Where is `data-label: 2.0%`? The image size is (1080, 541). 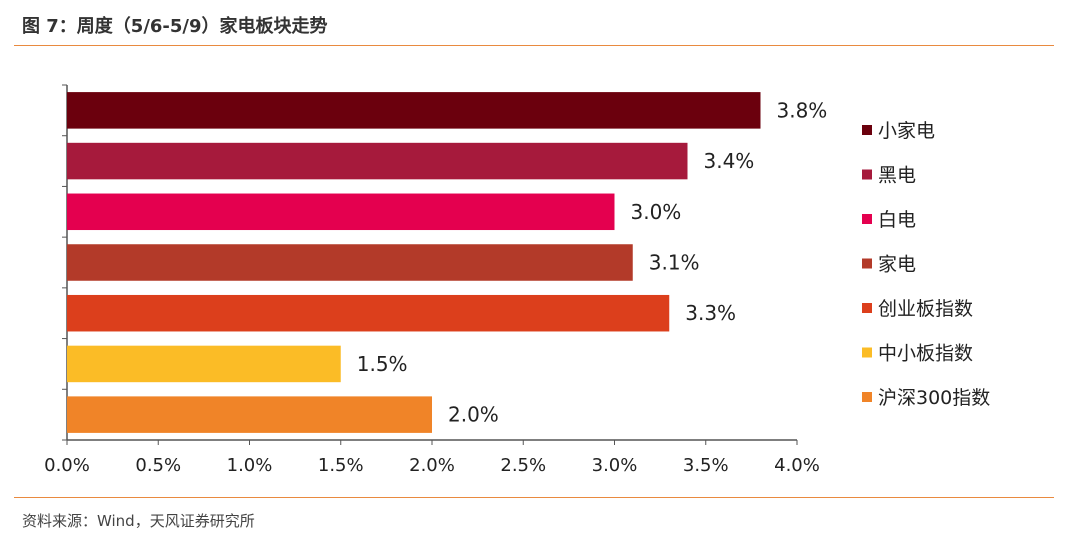 data-label: 2.0% is located at coordinates (473, 415).